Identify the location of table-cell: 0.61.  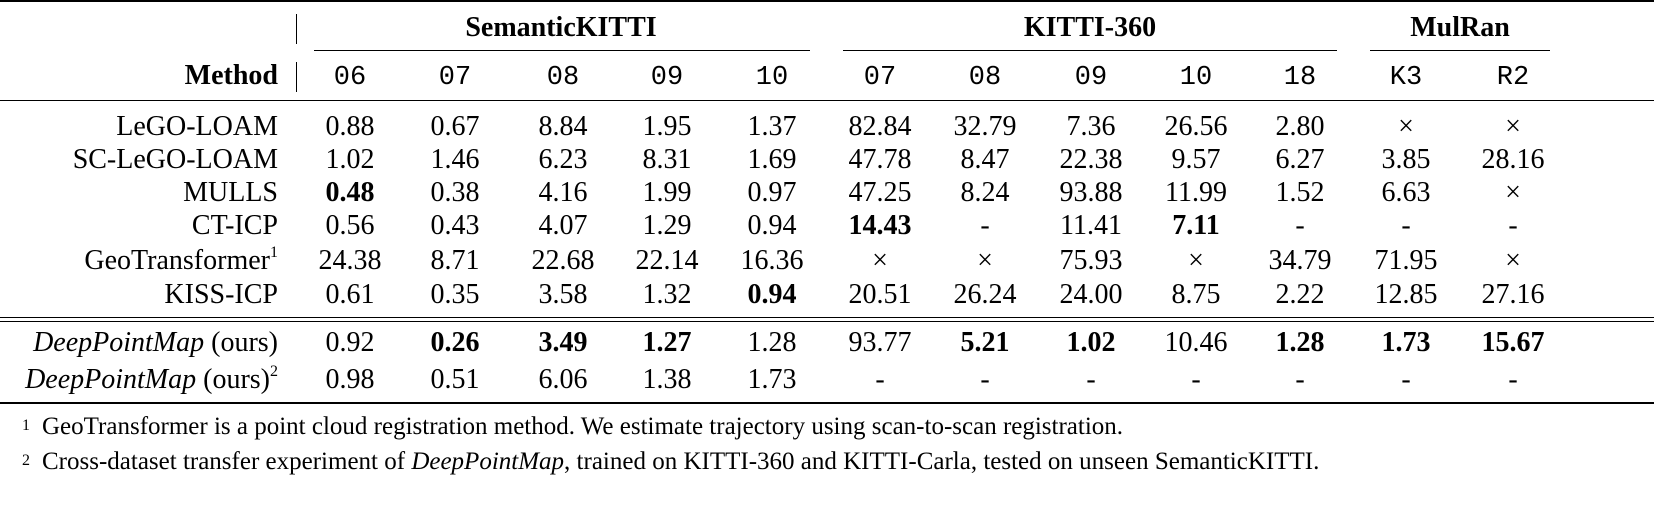
(350, 294).